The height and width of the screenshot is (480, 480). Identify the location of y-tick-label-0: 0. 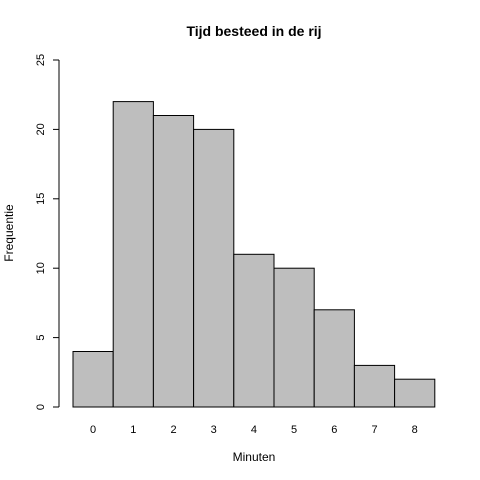
(41, 407).